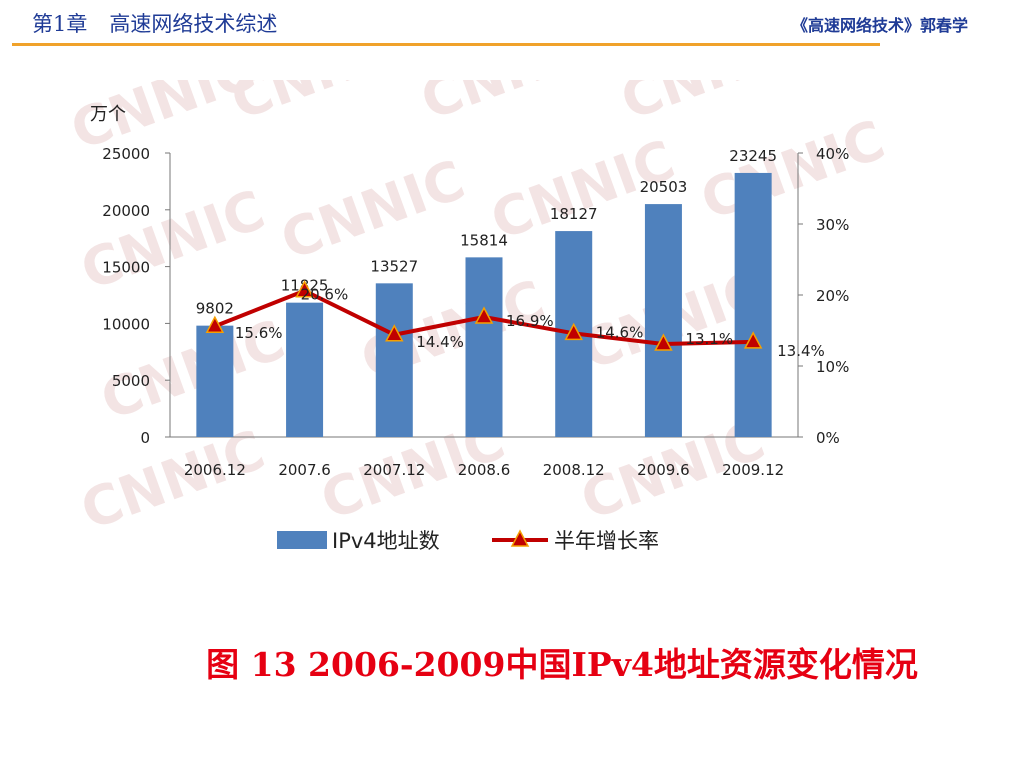 The height and width of the screenshot is (768, 1024). What do you see at coordinates (145, 438) in the screenshot?
I see `y-tick-label: 0` at bounding box center [145, 438].